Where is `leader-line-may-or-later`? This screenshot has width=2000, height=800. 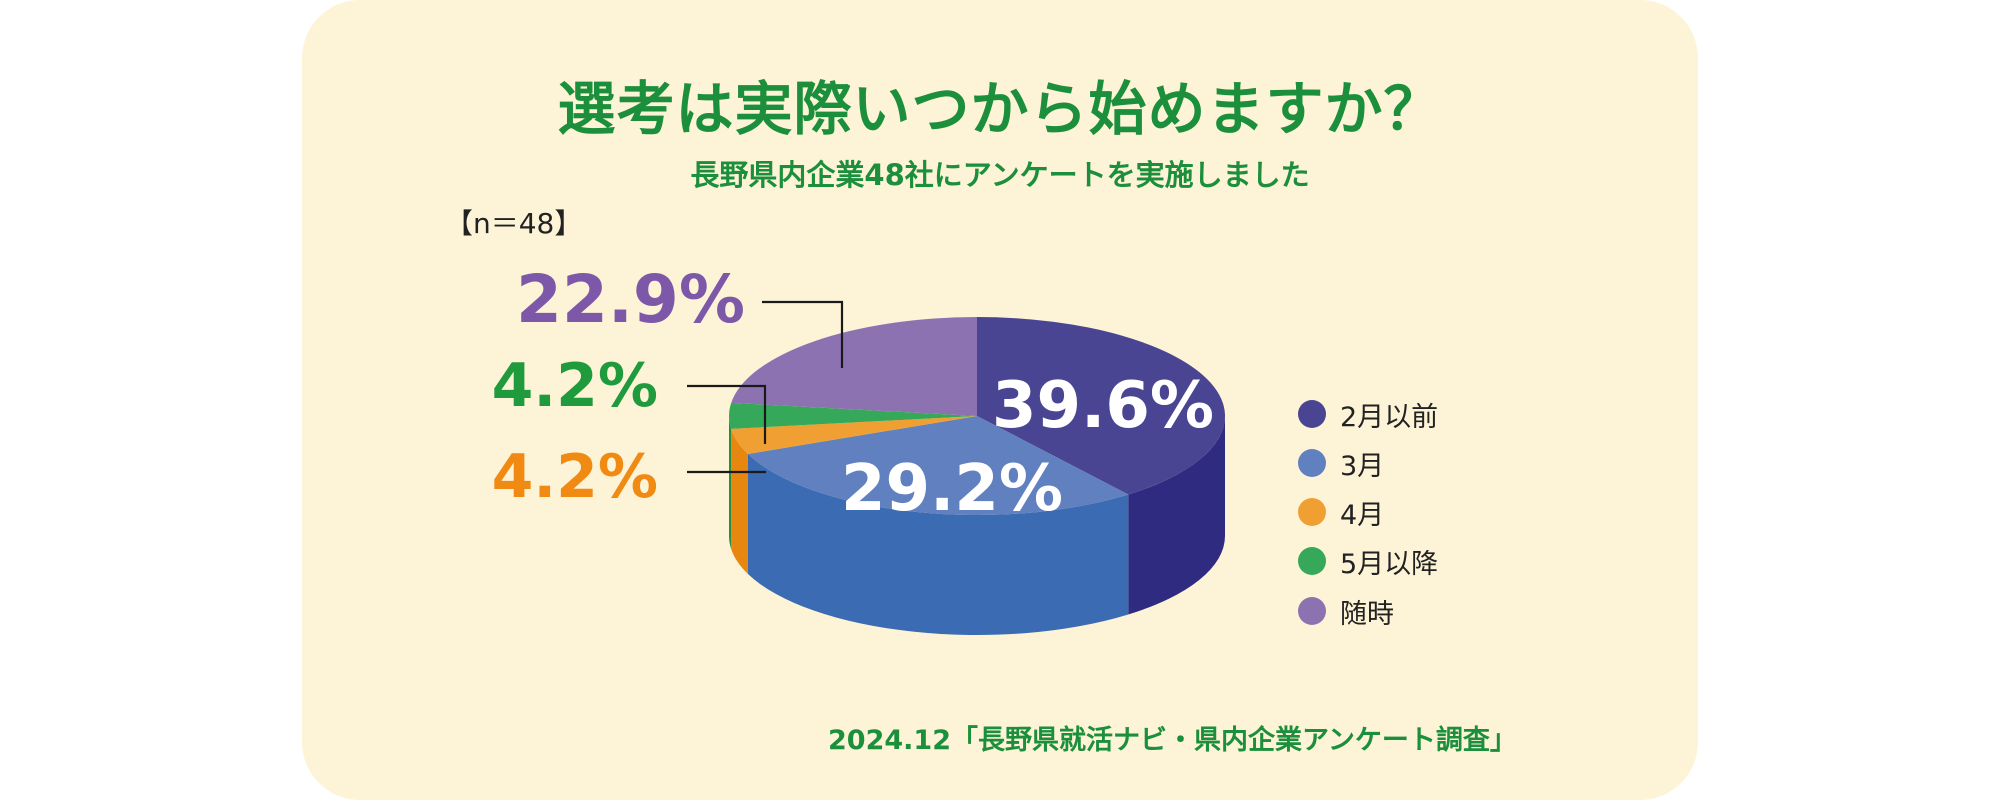
leader-line-may-or-later is located at coordinates (727, 414).